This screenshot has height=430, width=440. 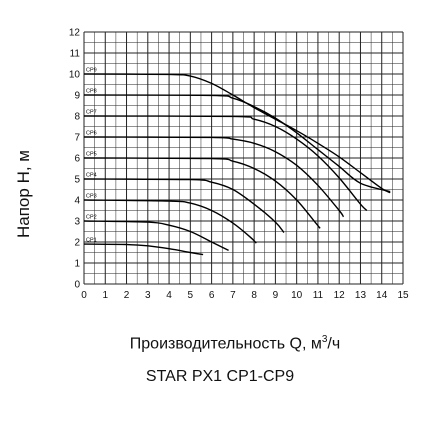 I want to click on series-curve-cp4, so click(x=184, y=206).